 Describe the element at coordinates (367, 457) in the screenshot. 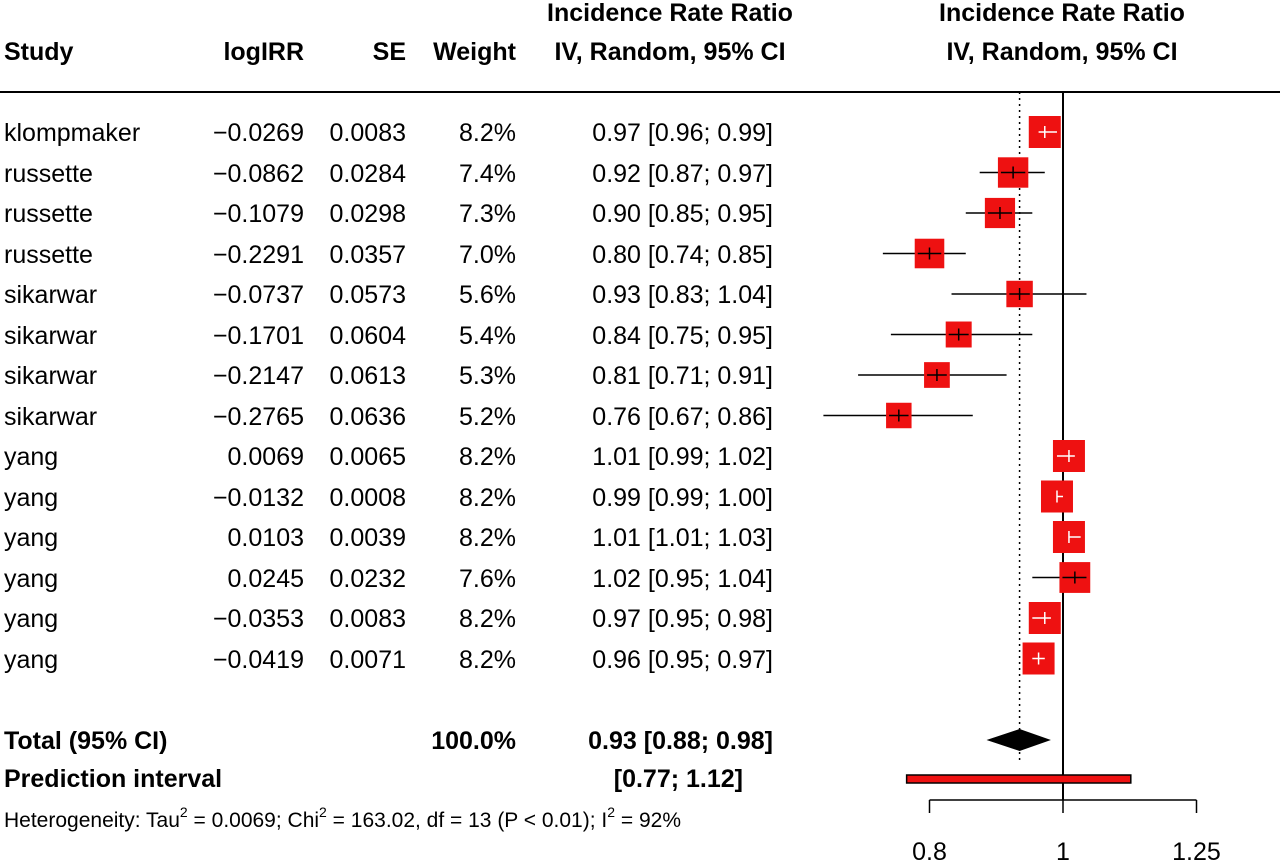

I see `se-value: 0.0065` at that location.